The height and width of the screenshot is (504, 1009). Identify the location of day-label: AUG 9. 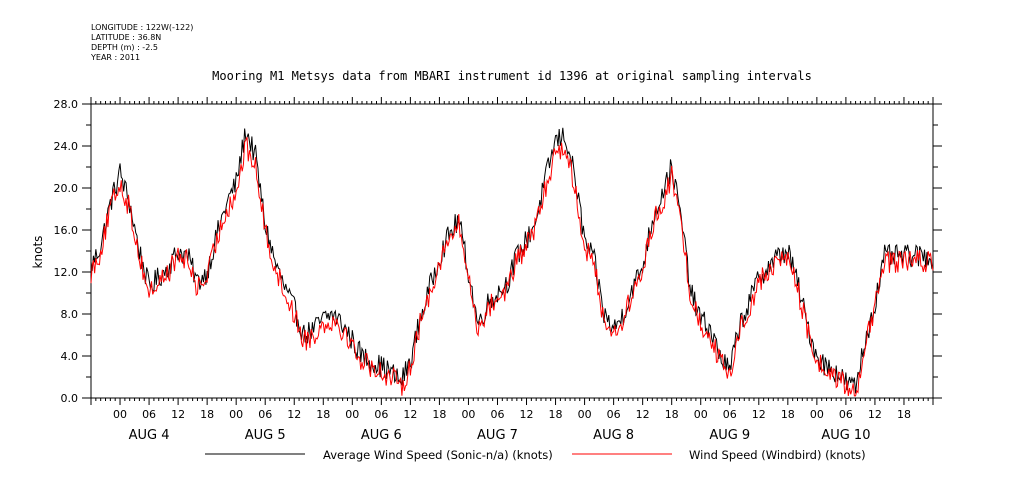
(729, 435).